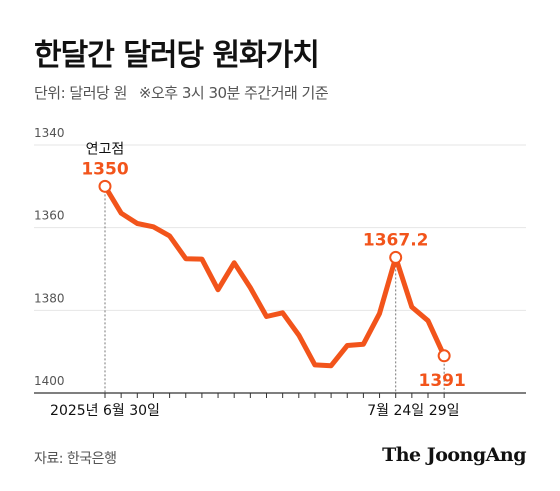 This screenshot has height=491, width=560. I want to click on x-tick-label-0: 2025년 6월 30일, so click(105, 411).